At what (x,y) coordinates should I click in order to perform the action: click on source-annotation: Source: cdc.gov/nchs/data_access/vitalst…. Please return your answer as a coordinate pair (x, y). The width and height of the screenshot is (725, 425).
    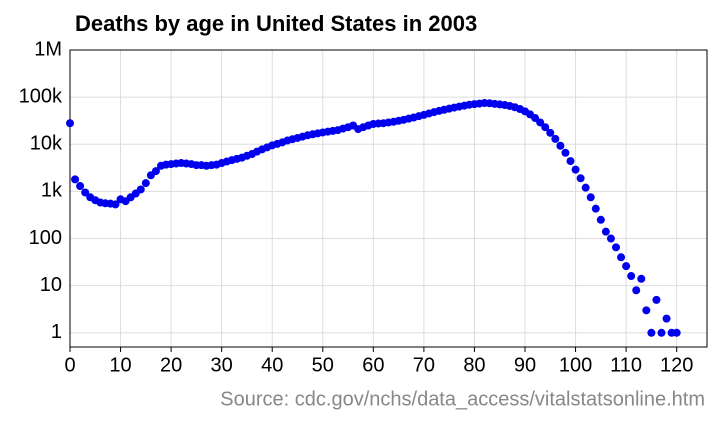
    Looking at the image, I should click on (462, 399).